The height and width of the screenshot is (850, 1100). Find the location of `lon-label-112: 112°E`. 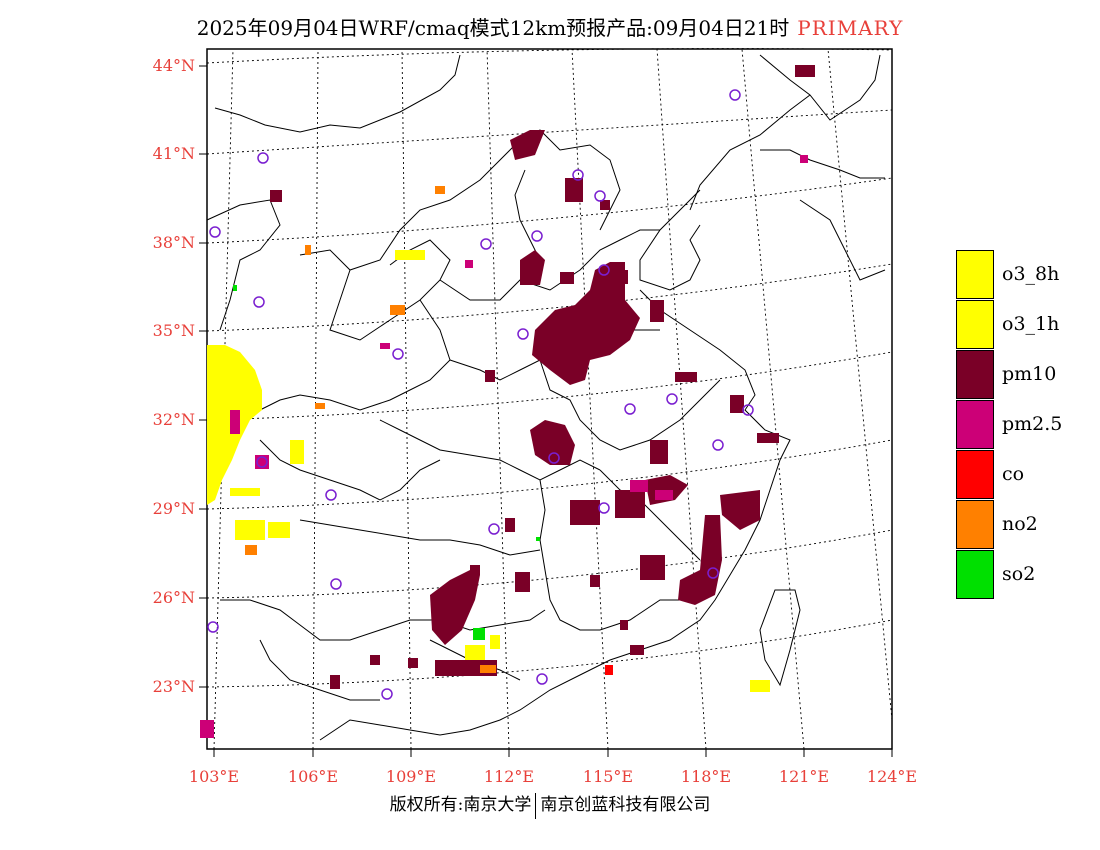

lon-label-112: 112°E is located at coordinates (509, 776).